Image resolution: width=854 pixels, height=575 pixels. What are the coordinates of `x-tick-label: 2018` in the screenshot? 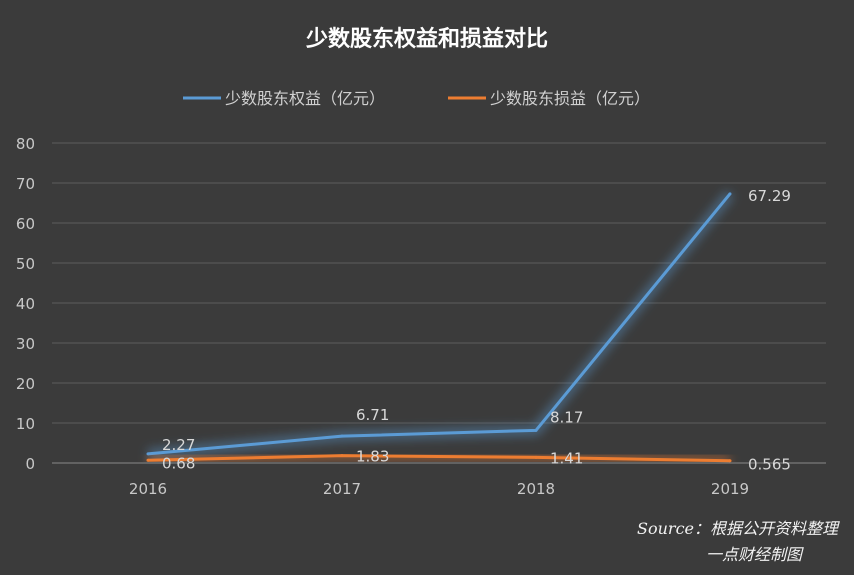 It's located at (536, 489).